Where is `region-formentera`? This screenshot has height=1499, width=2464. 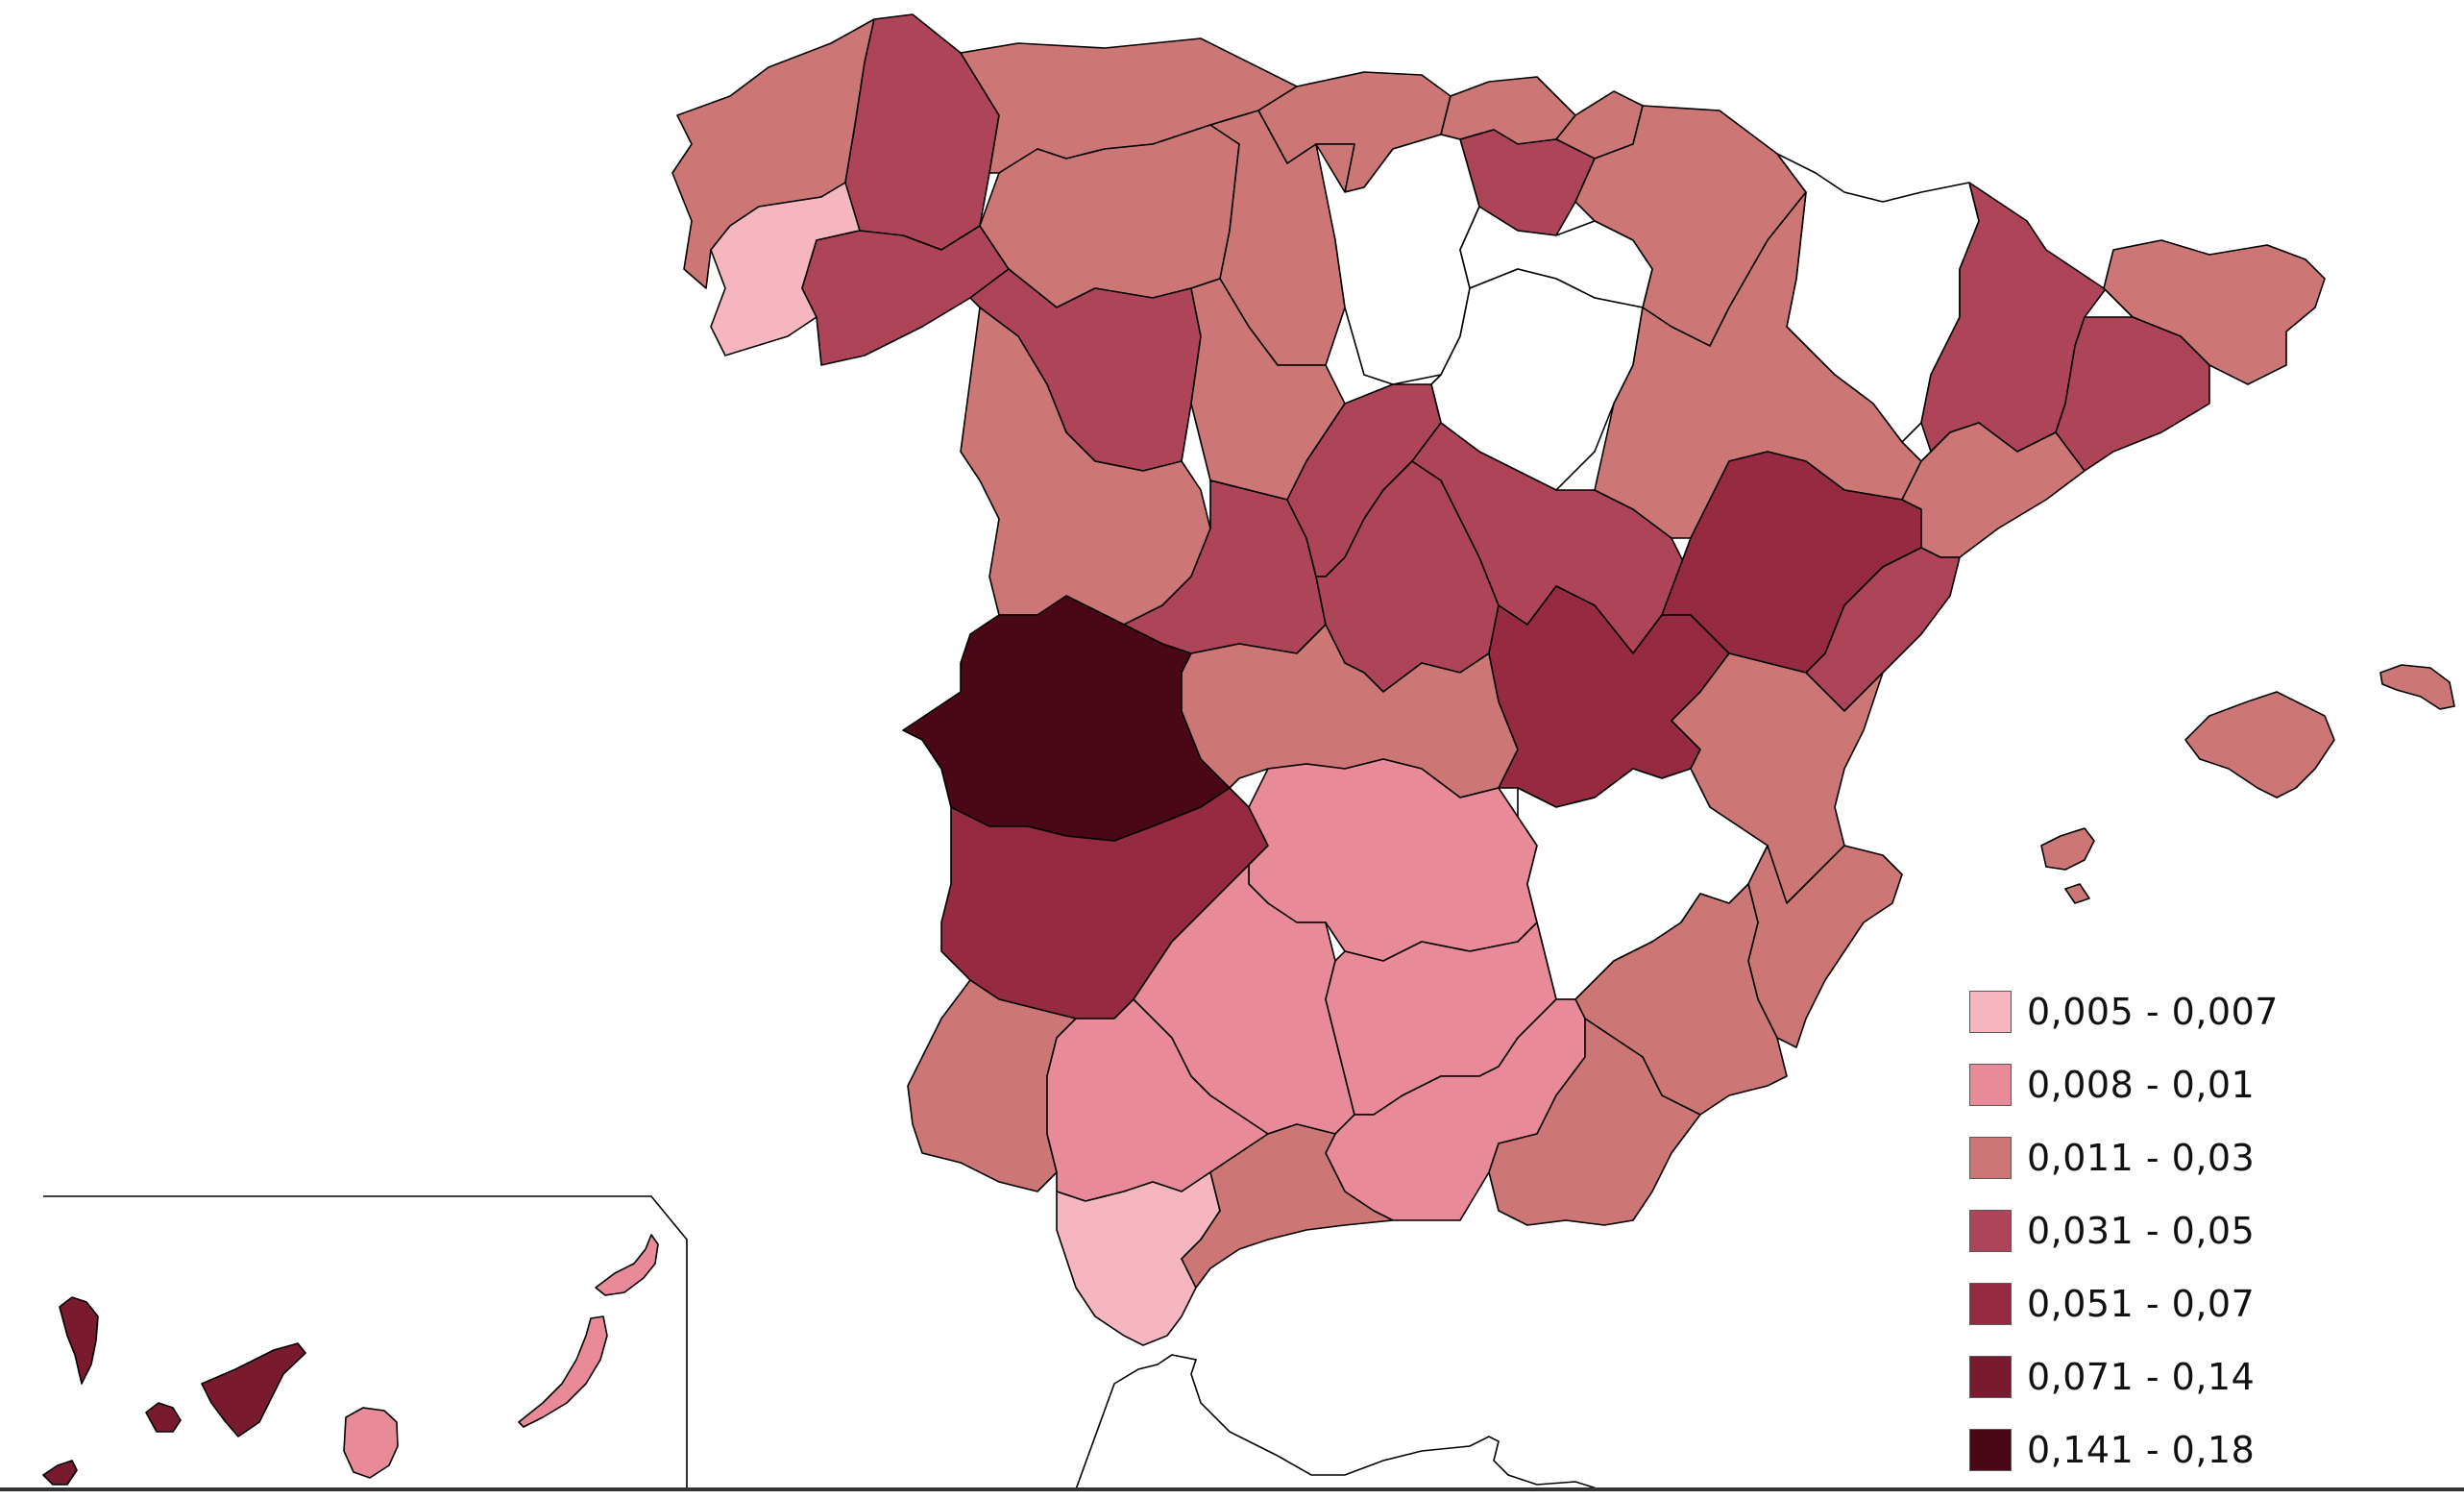 region-formentera is located at coordinates (2077, 894).